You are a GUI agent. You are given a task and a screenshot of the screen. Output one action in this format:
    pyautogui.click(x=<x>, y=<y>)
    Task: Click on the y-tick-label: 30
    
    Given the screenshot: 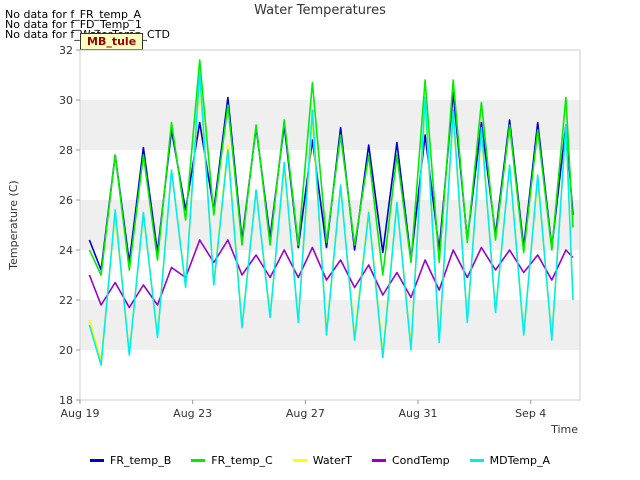 What is the action you would take?
    pyautogui.click(x=66, y=100)
    